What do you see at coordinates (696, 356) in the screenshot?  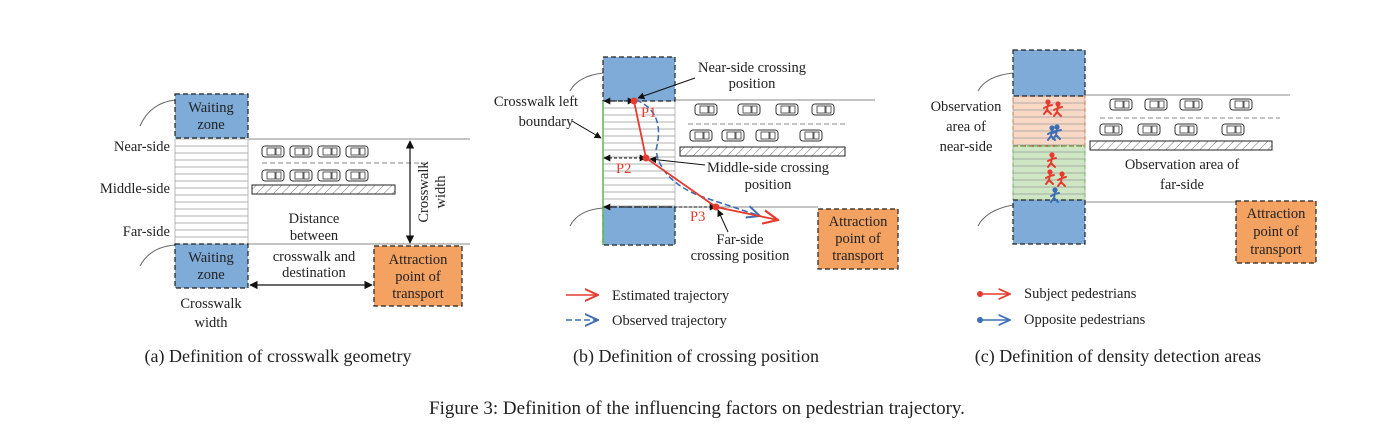 I see `caption-b: (b) Definition of crossing position` at bounding box center [696, 356].